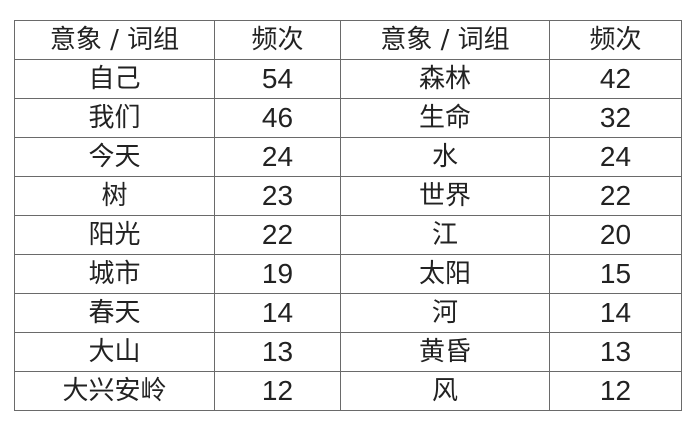 This screenshot has height=429, width=694. Describe the element at coordinates (445, 196) in the screenshot. I see `term-cell: 世界` at that location.